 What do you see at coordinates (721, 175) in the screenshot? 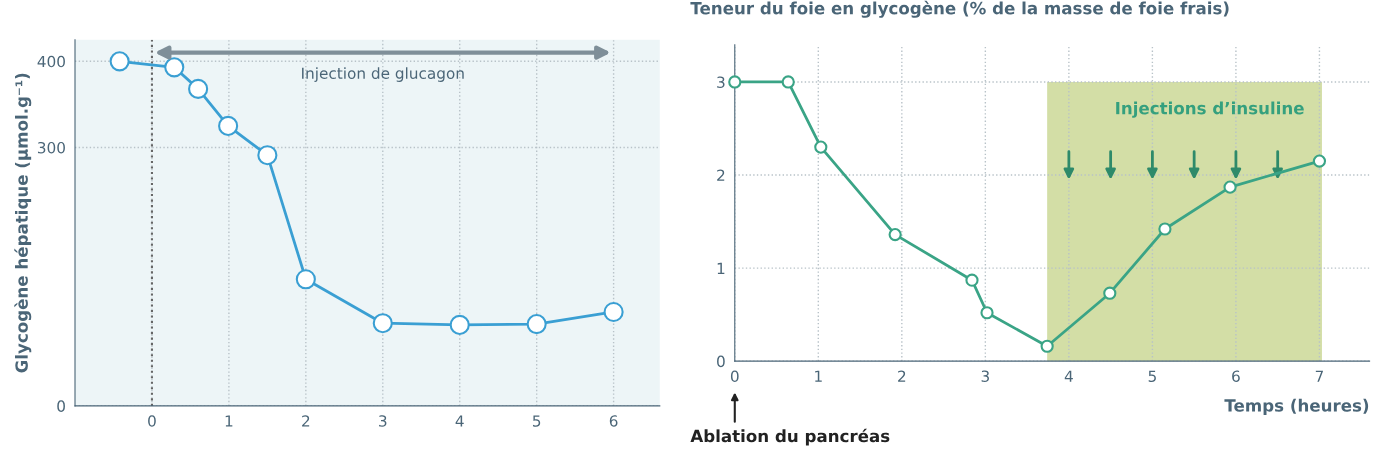
I see `y-tick-label: 2` at bounding box center [721, 175].